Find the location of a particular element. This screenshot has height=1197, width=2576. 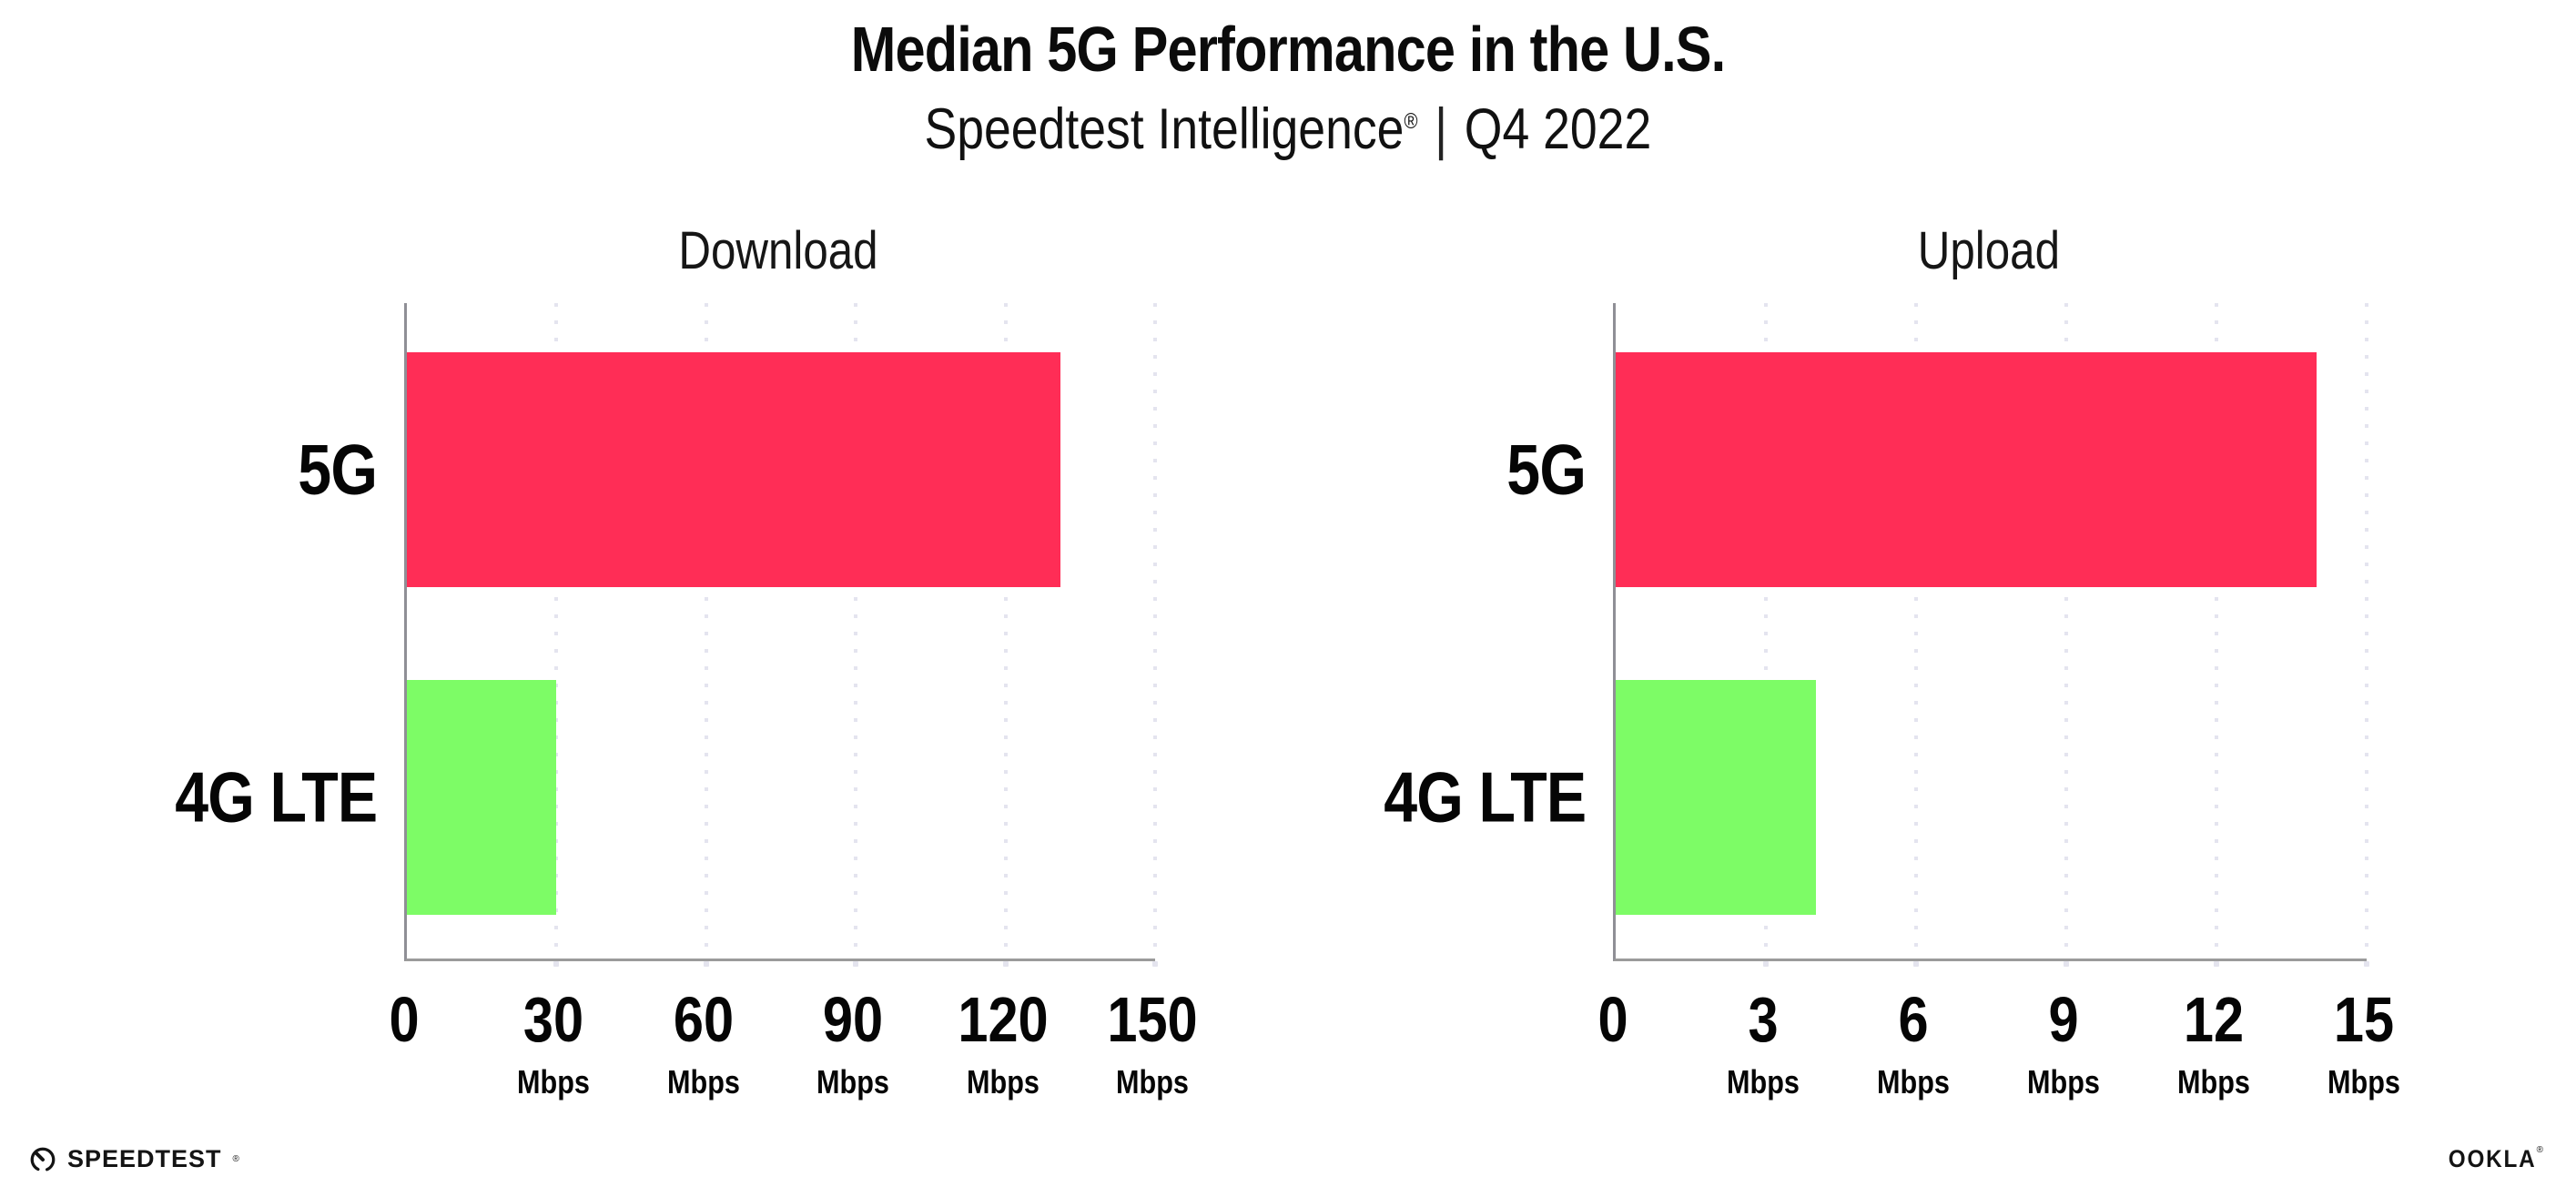

x-tick: 30 Mbps is located at coordinates (553, 1043).